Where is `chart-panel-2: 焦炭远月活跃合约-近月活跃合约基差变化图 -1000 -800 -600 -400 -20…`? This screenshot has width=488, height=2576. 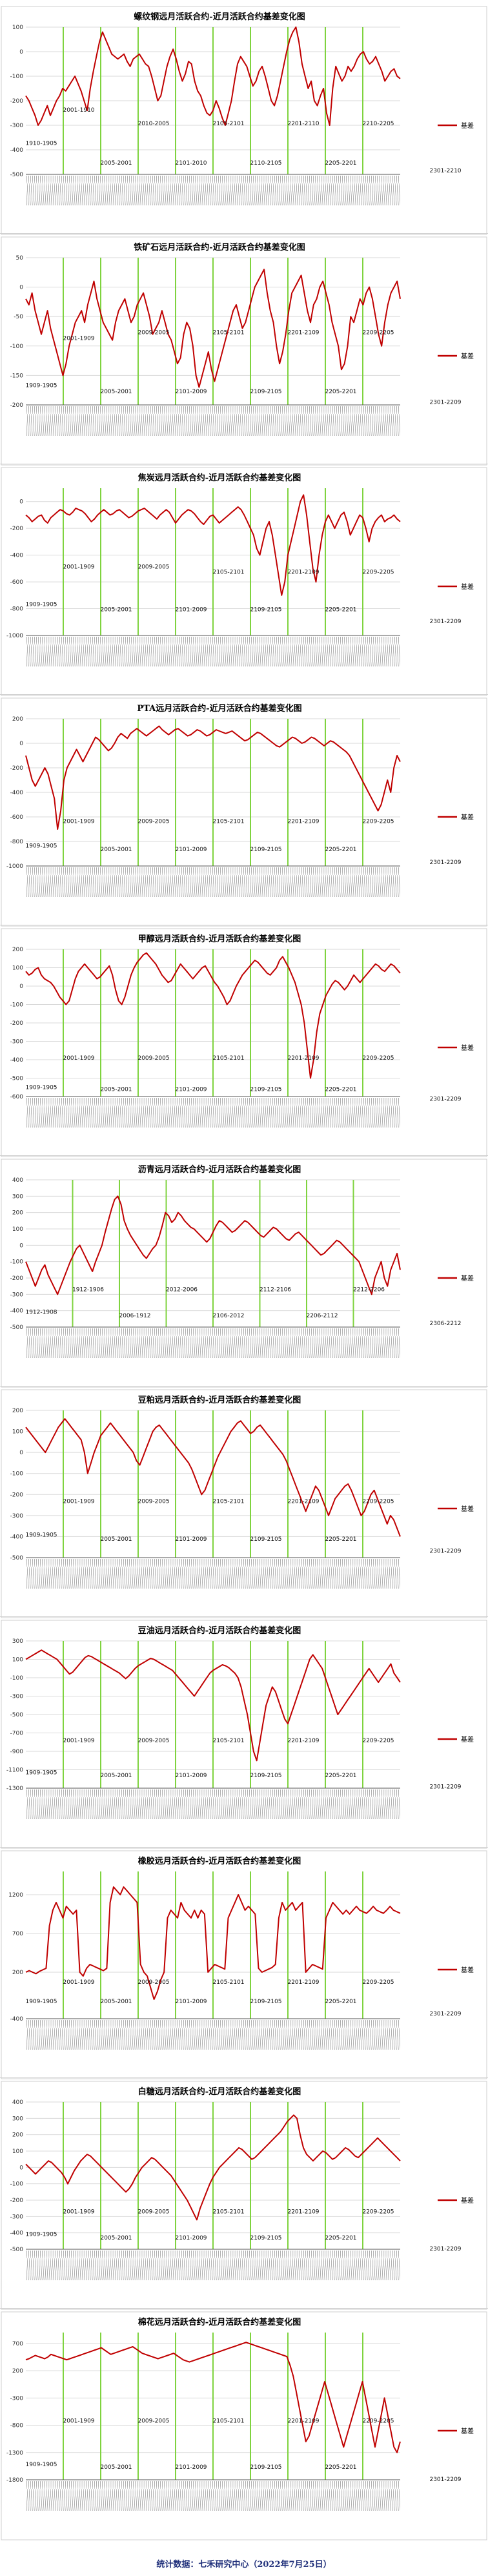 chart-panel-2: 焦炭远月活跃合约-近月活跃合约基差变化图 -1000 -800 -600 -400 -20… is located at coordinates (244, 581).